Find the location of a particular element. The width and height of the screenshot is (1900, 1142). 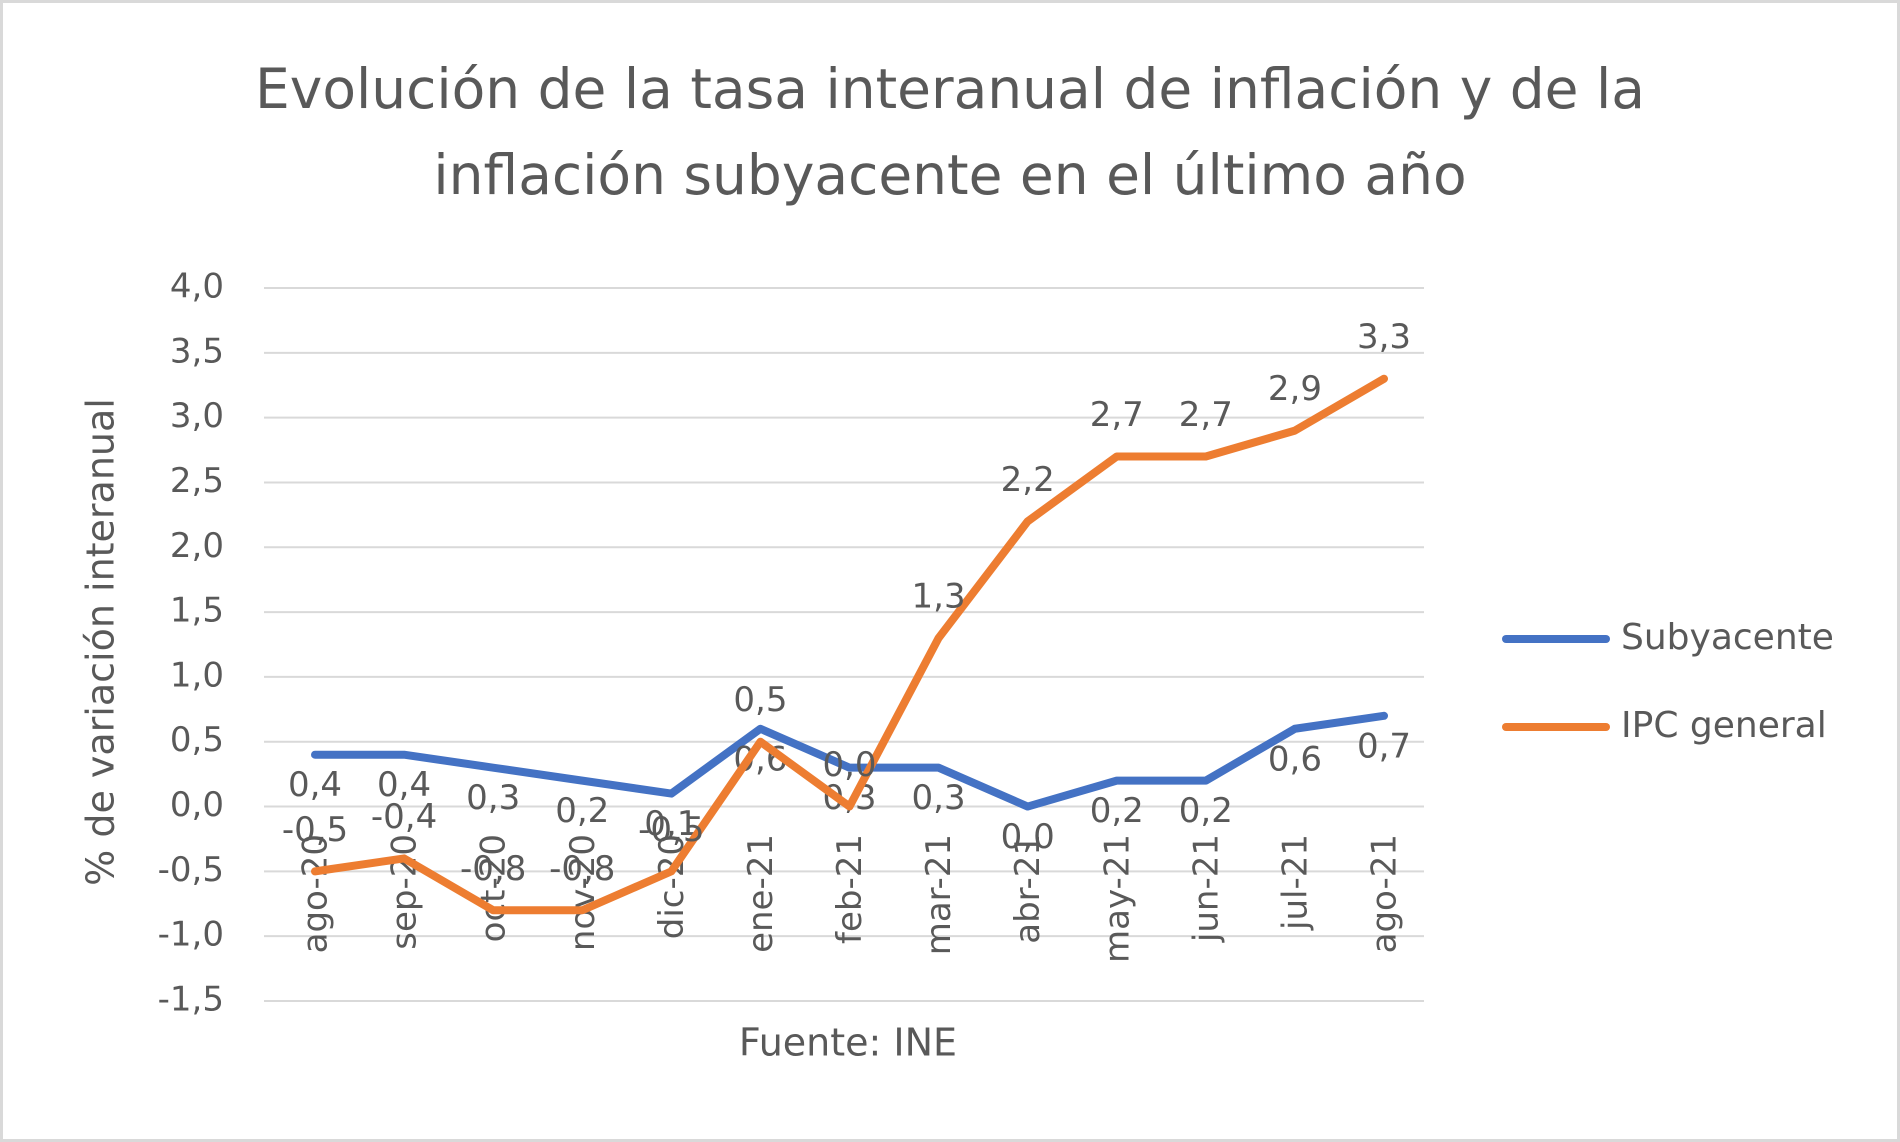

x-tick-label: ene-21 is located at coordinates (761, 893).